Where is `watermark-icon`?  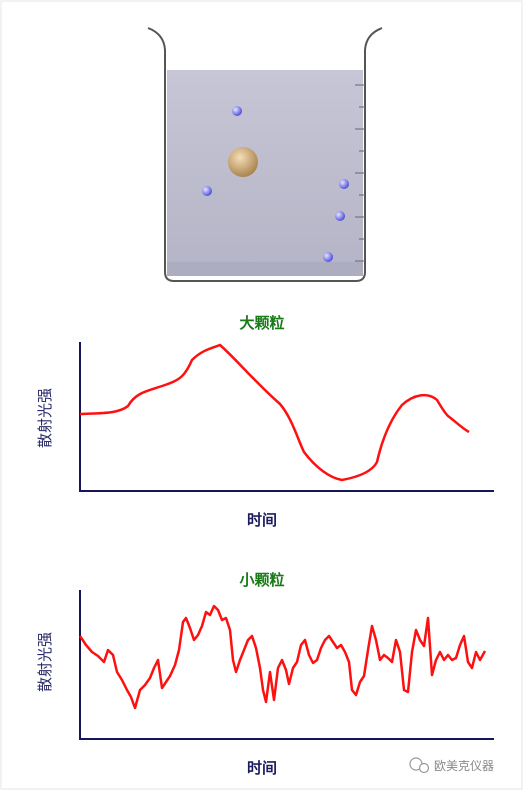 watermark-icon is located at coordinates (424, 768).